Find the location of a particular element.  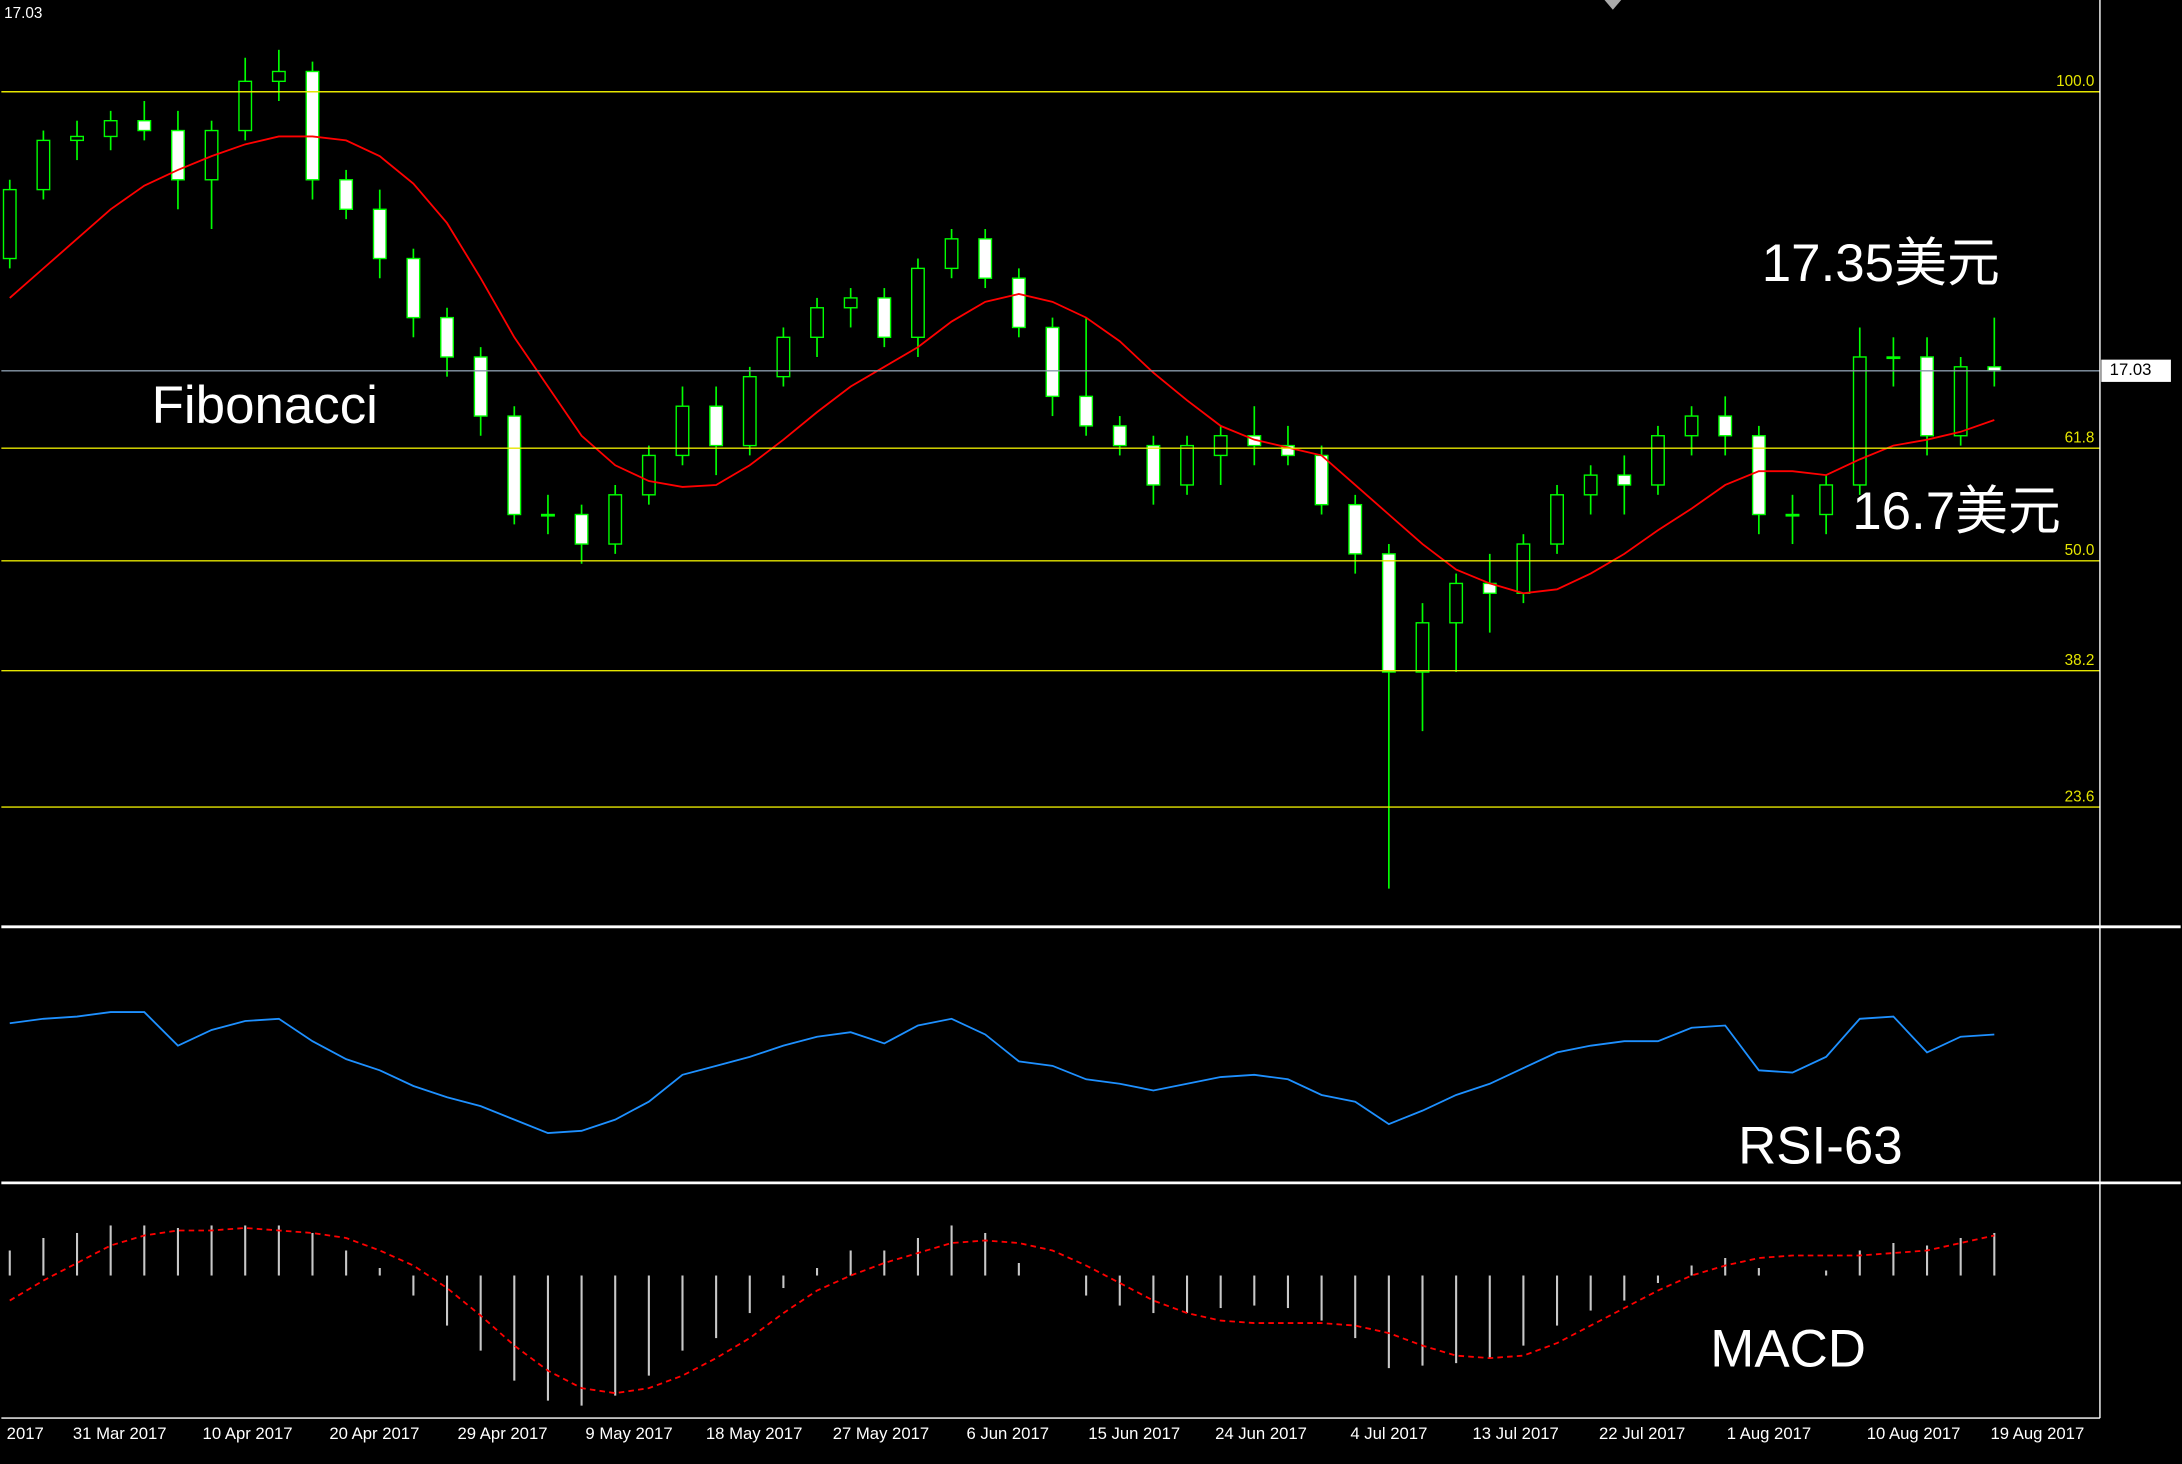

last-price-box is located at coordinates (2136, 370).